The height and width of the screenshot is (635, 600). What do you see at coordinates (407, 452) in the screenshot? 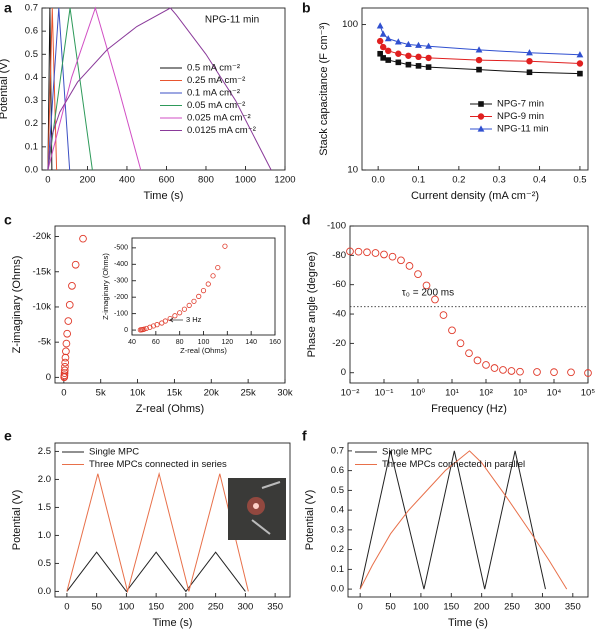
I see `legend-label: Single MPC` at bounding box center [407, 452].